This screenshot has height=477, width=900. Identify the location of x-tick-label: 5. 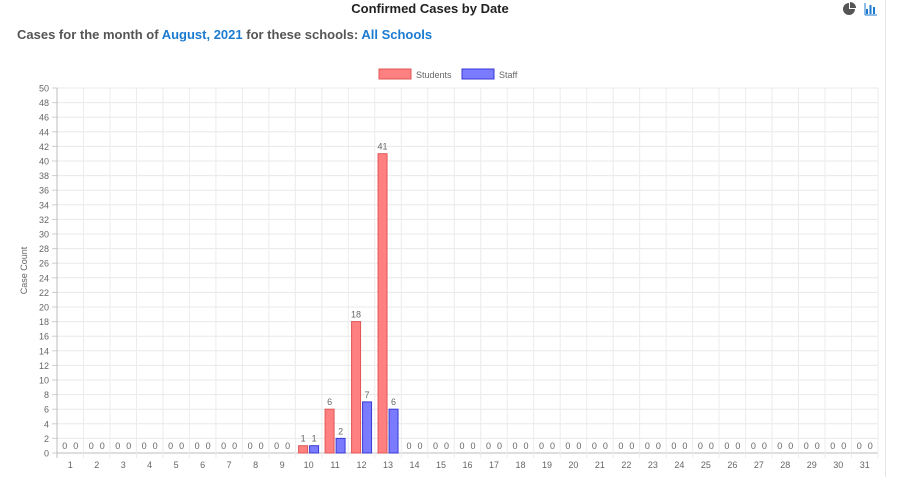
(176, 465).